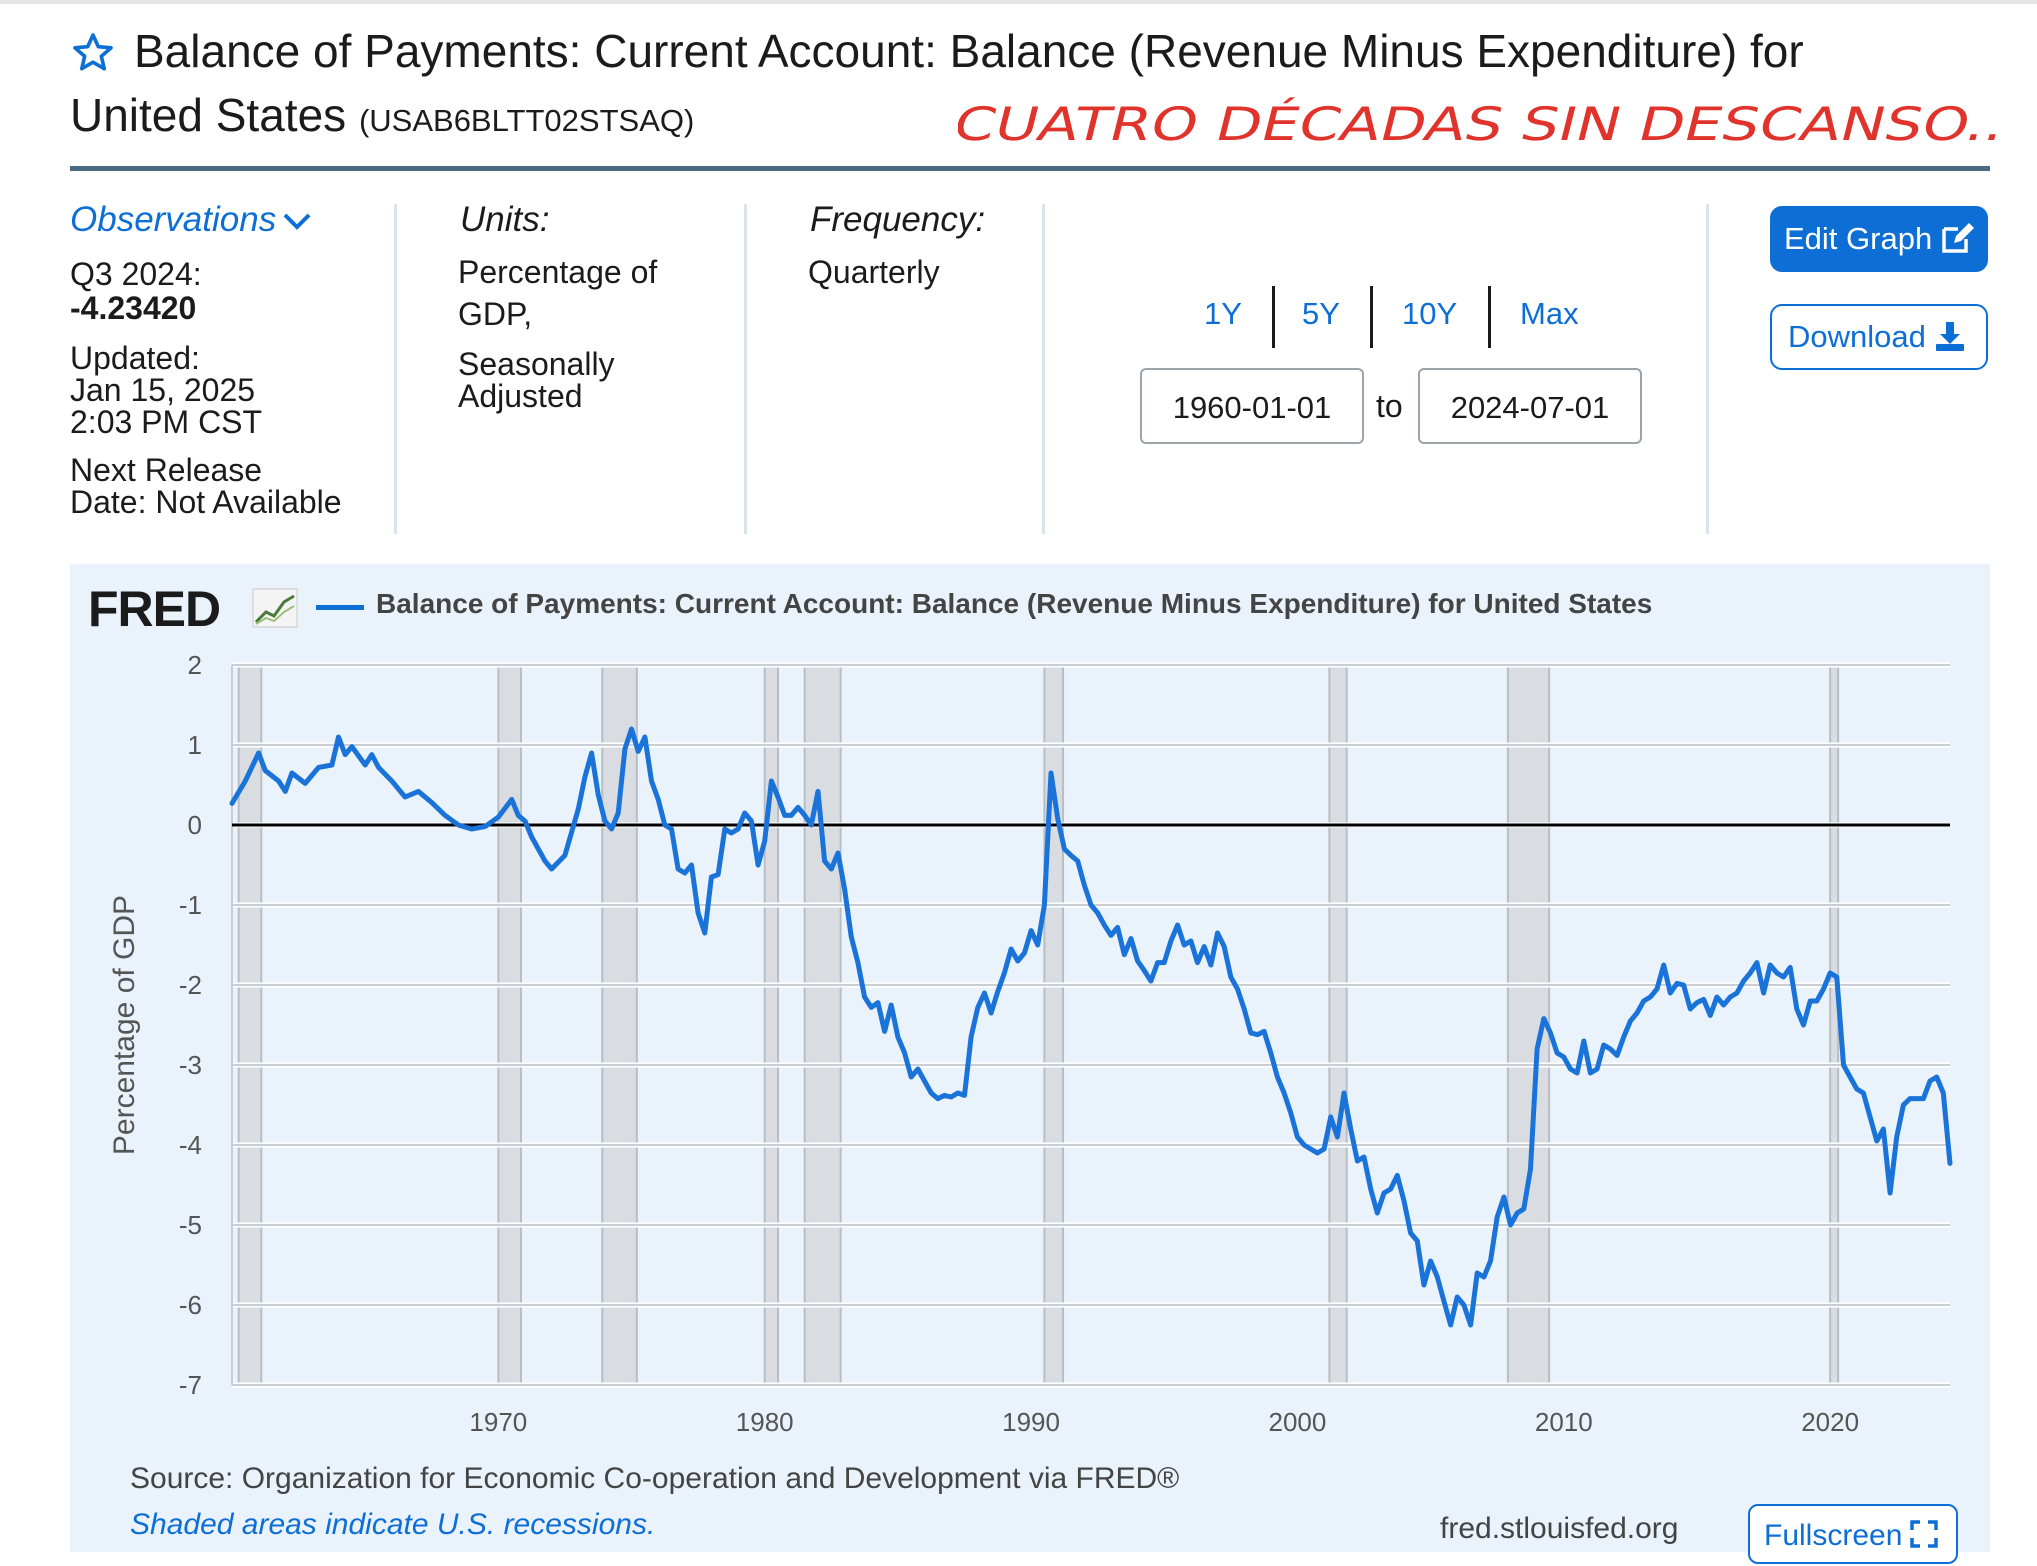  What do you see at coordinates (1031, 1422) in the screenshot?
I see `x-tick-label: 1990` at bounding box center [1031, 1422].